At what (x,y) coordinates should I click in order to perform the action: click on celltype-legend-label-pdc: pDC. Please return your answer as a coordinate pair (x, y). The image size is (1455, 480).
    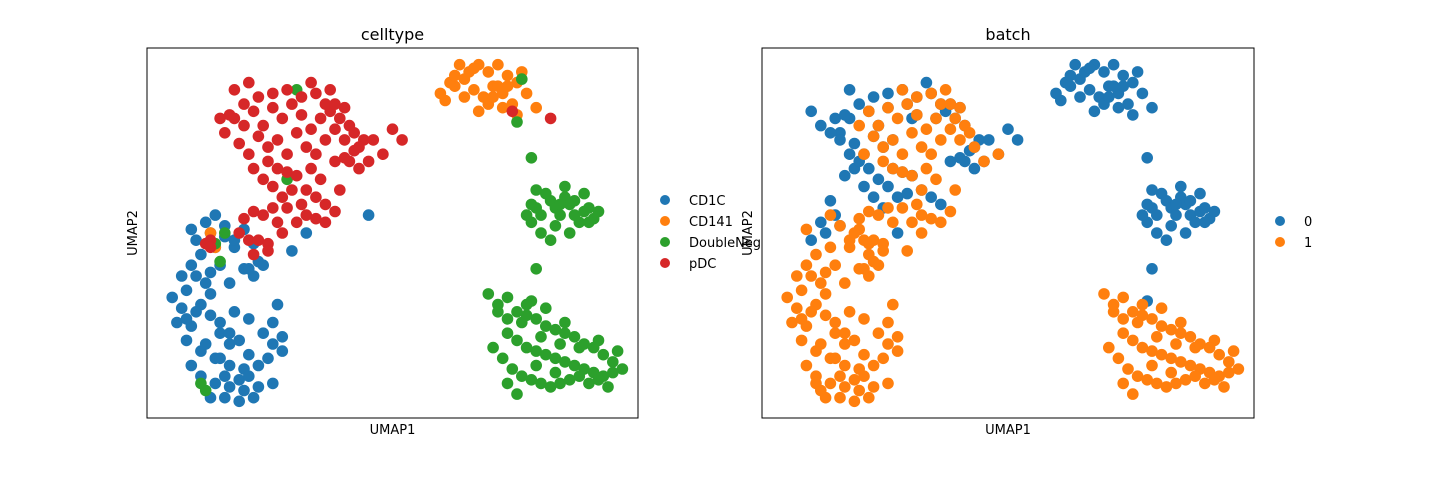
    Looking at the image, I should click on (702, 264).